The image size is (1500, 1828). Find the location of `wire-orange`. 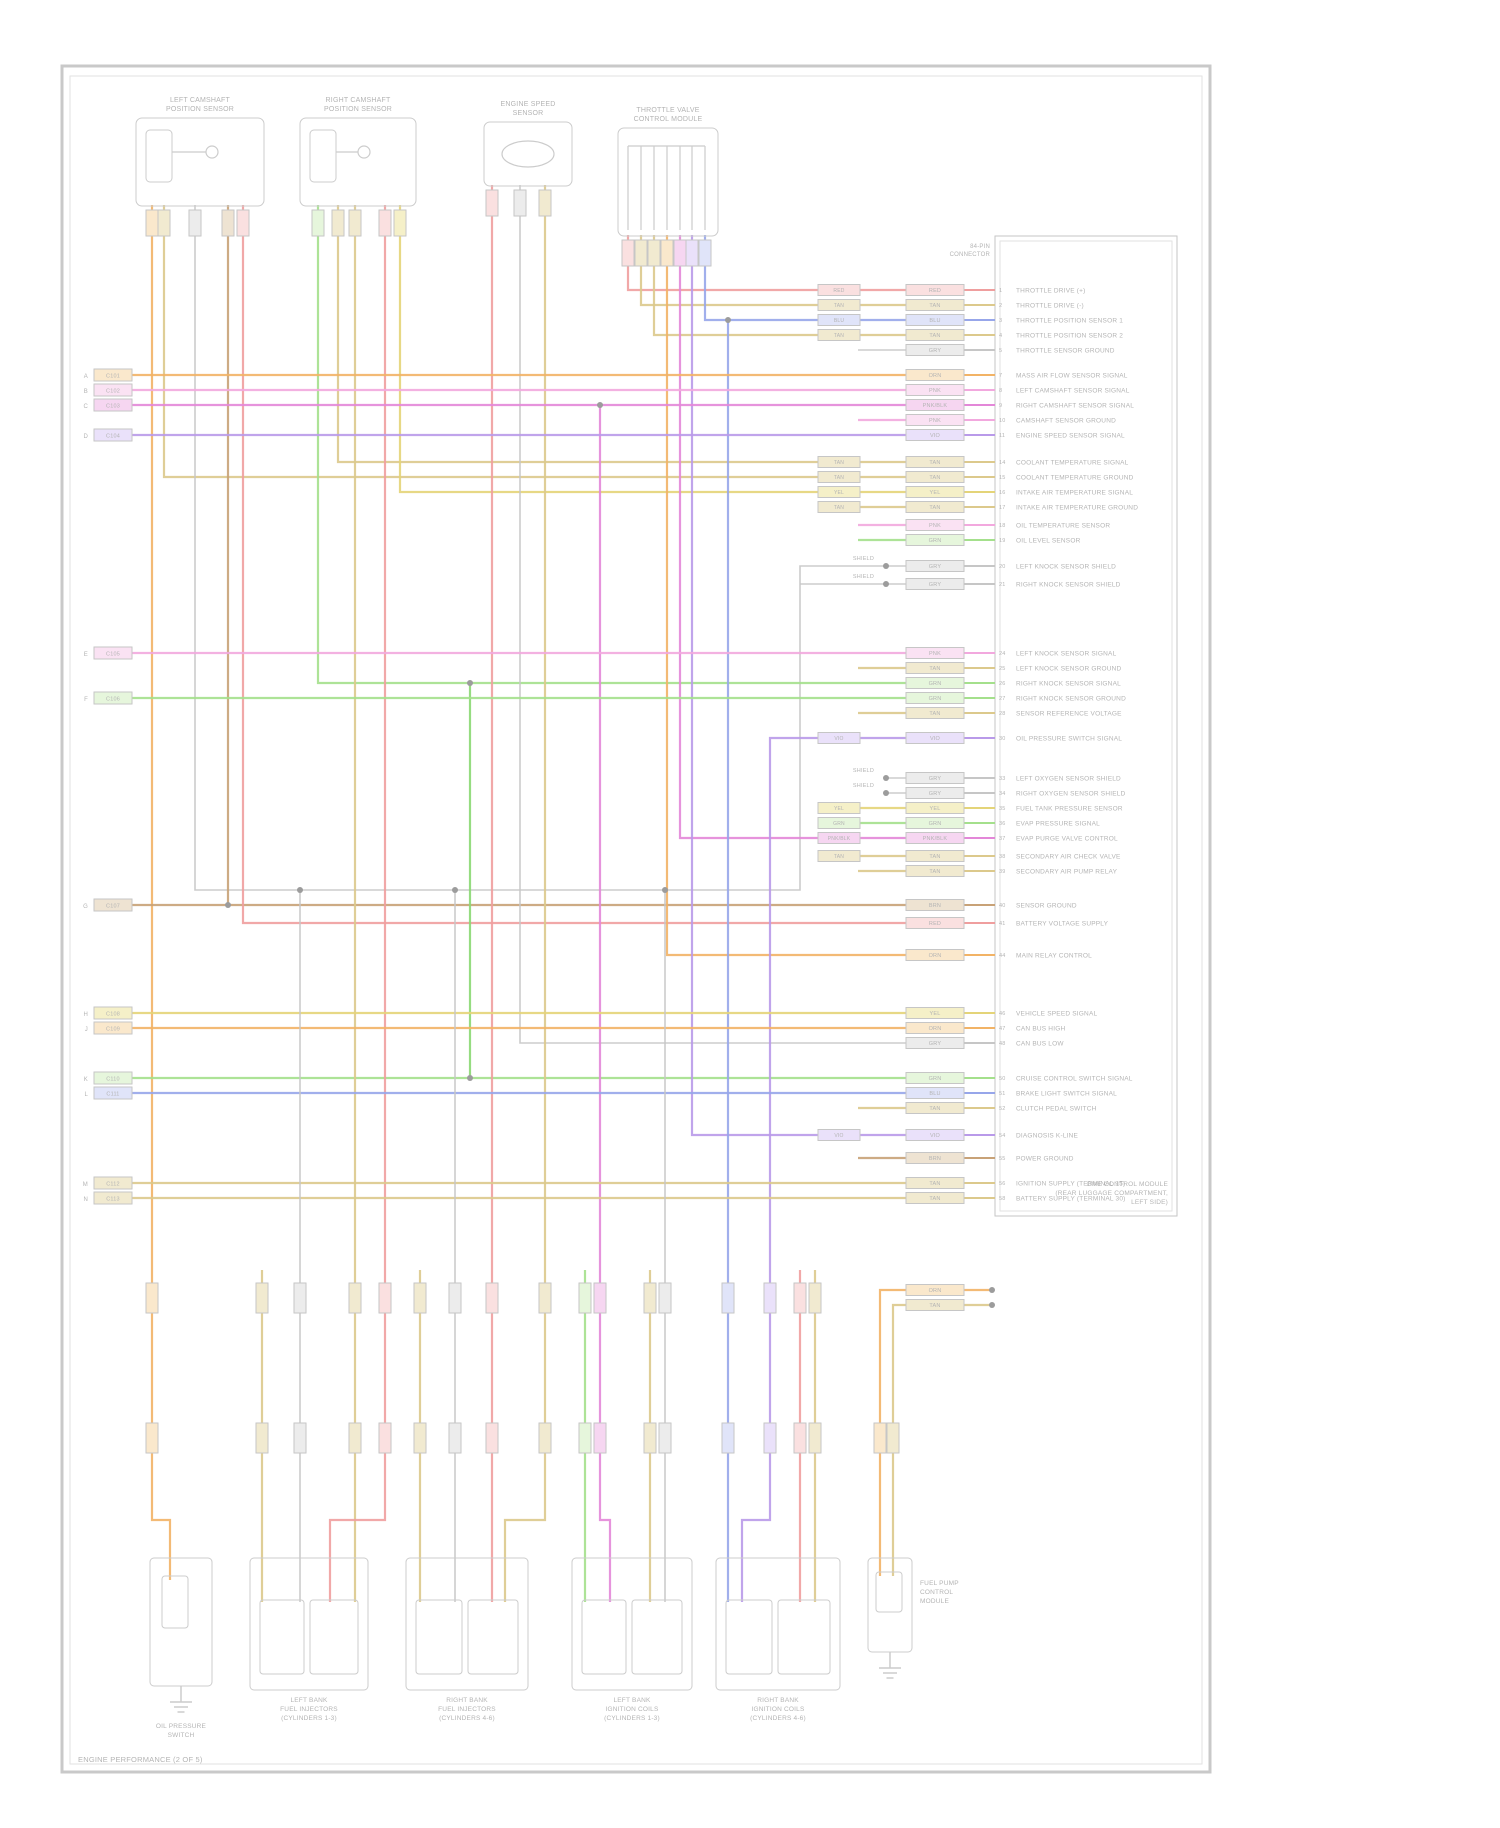

wire-orange is located at coordinates (785, 596).